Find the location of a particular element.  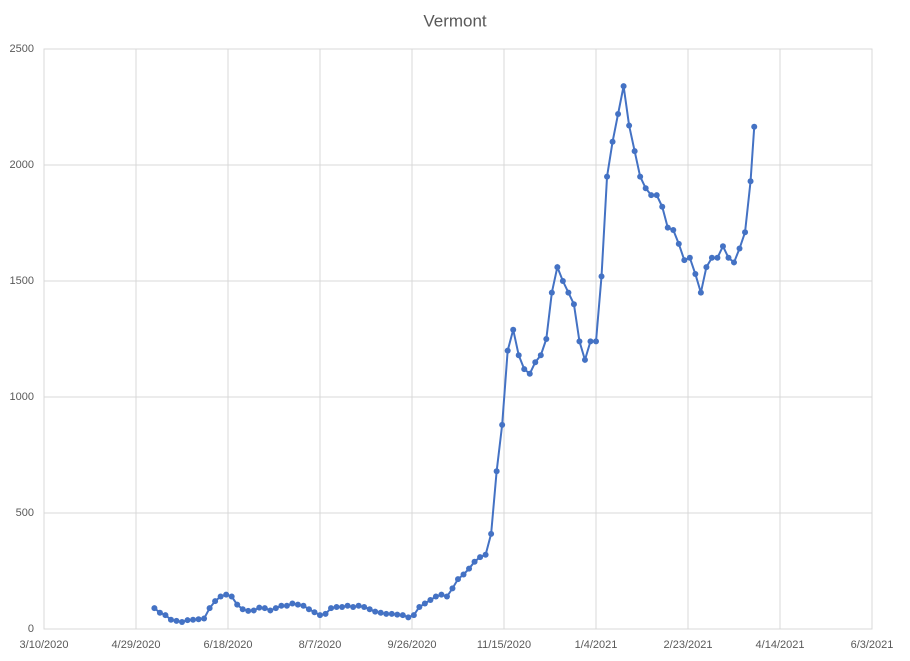

y-tick-label: 1000 is located at coordinates (22, 397).